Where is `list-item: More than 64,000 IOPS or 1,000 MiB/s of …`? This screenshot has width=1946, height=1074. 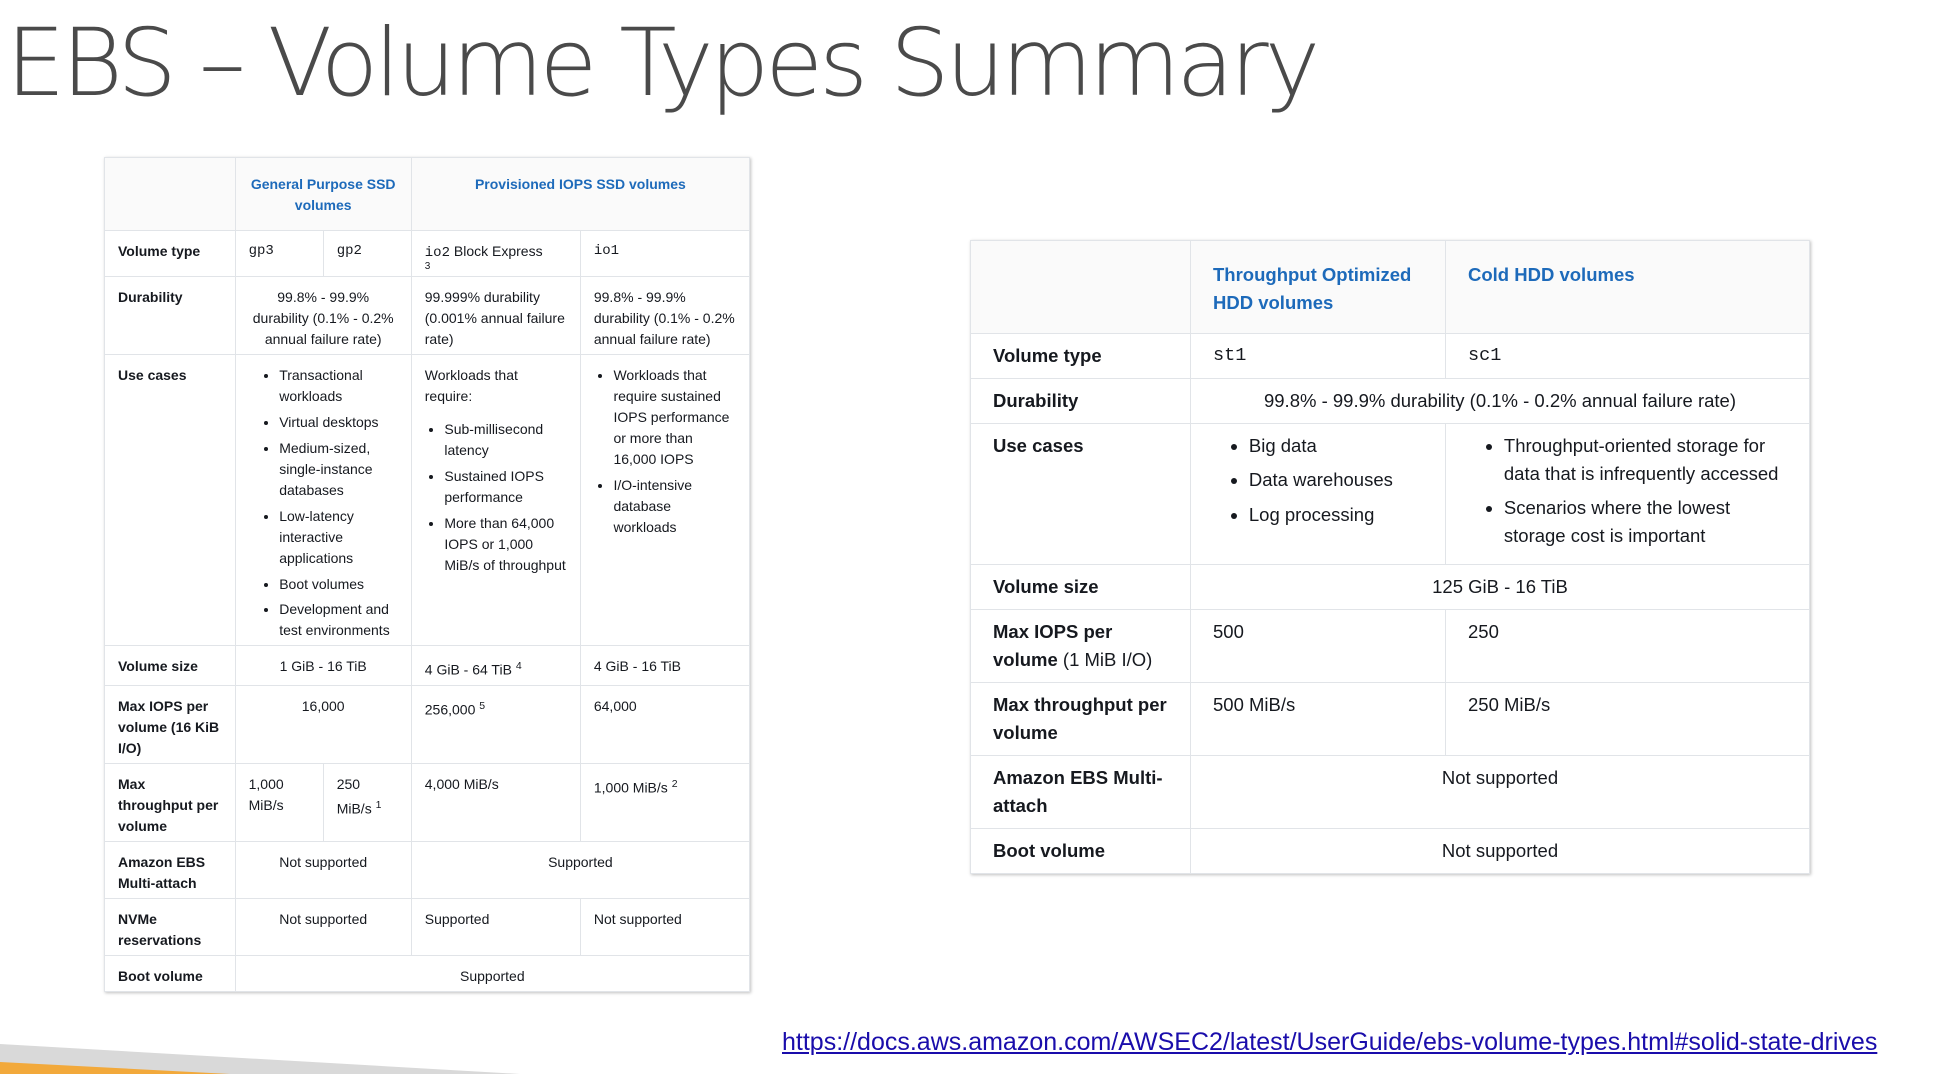
list-item: More than 64,000 IOPS or 1,000 MiB/s of … is located at coordinates (505, 544).